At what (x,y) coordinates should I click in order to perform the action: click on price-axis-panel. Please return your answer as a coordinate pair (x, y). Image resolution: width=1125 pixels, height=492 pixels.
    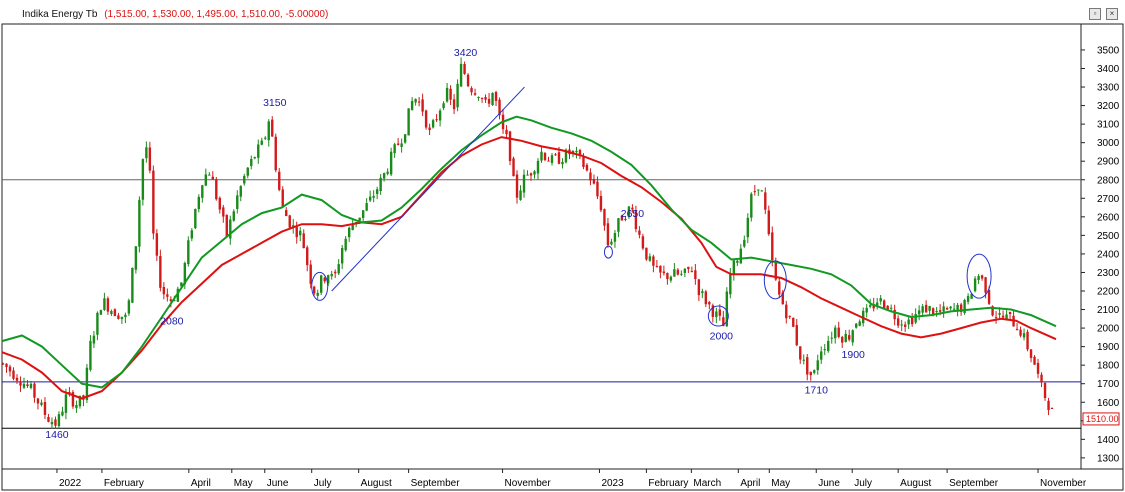
    Looking at the image, I should click on (1102, 246).